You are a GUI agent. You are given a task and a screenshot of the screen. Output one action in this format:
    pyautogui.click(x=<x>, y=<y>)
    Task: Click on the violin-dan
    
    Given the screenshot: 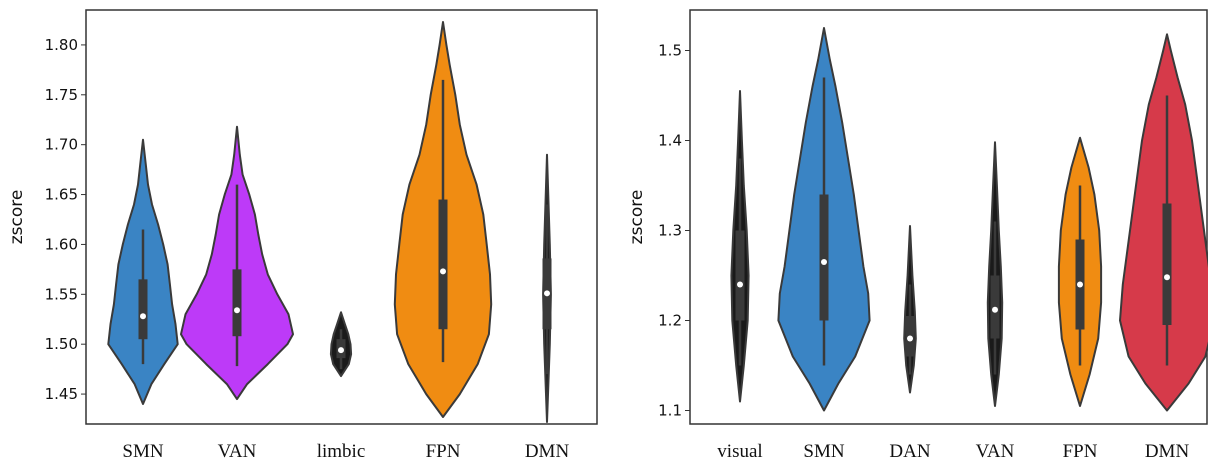 What is the action you would take?
    pyautogui.click(x=910, y=309)
    